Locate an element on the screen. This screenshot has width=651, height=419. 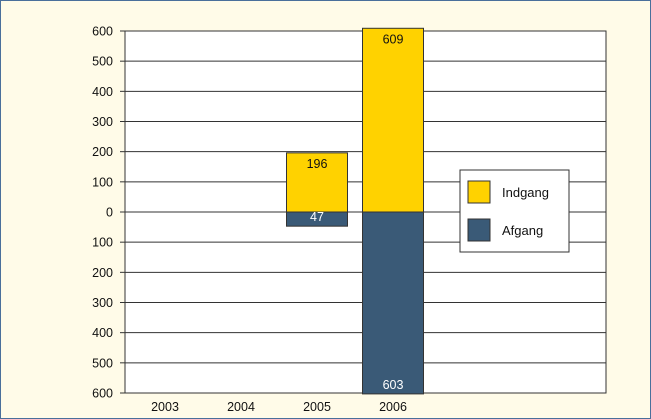
y-tick-label: 0 is located at coordinates (109, 213).